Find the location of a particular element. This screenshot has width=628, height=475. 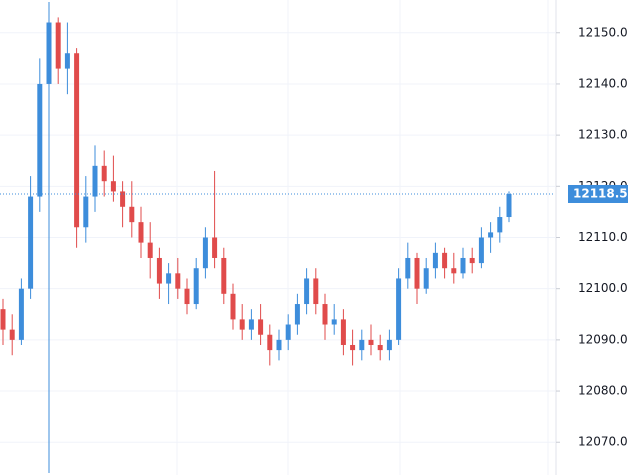

y-tick-label: 12070.00 is located at coordinates (603, 442).